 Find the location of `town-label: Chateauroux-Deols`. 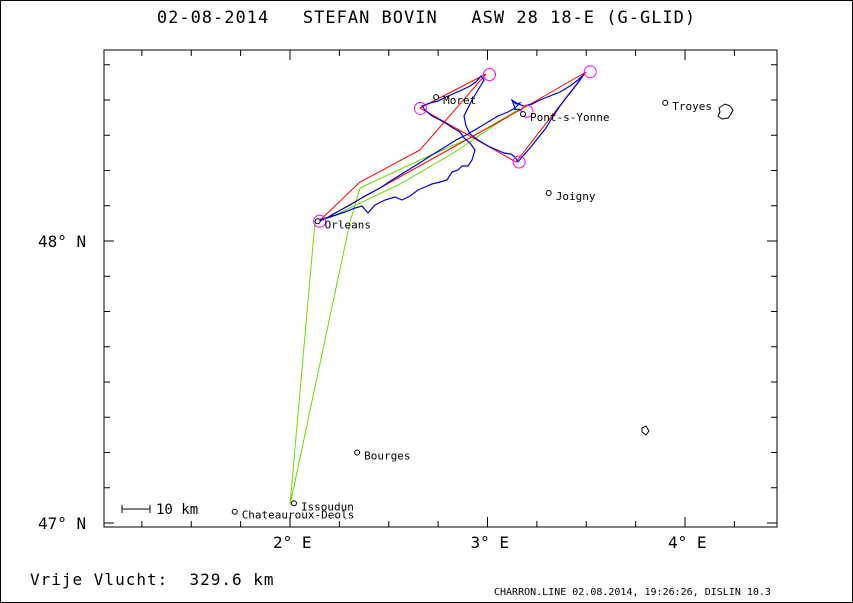

town-label: Chateauroux-Deols is located at coordinates (298, 515).